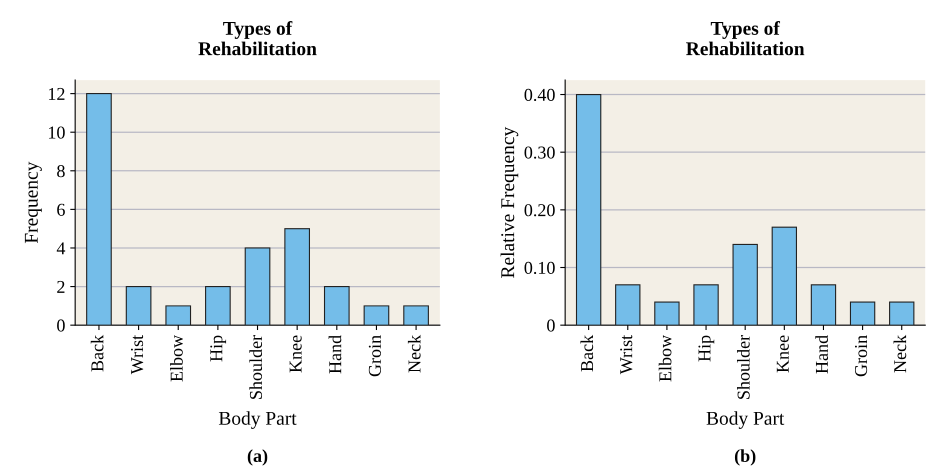 Image resolution: width=928 pixels, height=474 pixels. Describe the element at coordinates (56, 94) in the screenshot. I see `y-tick-label: 12` at that location.